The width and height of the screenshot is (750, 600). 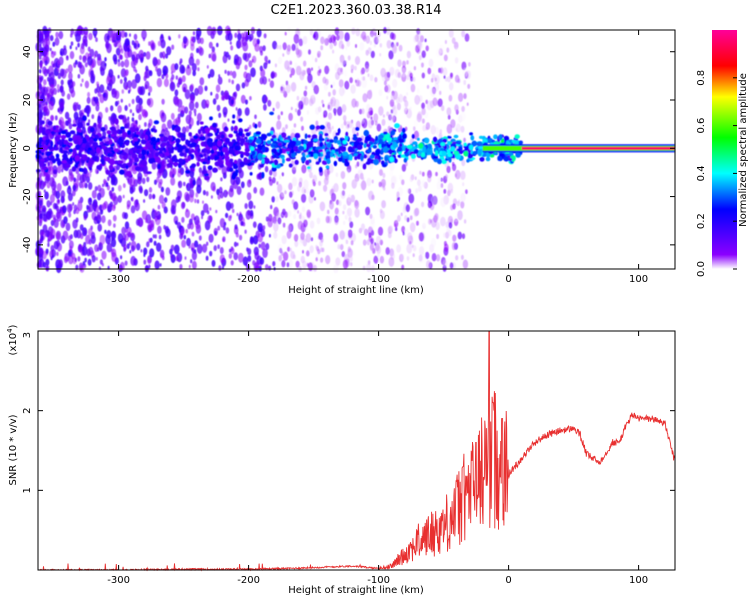 What do you see at coordinates (248, 279) in the screenshot?
I see `x-tick-label: -200` at bounding box center [248, 279].